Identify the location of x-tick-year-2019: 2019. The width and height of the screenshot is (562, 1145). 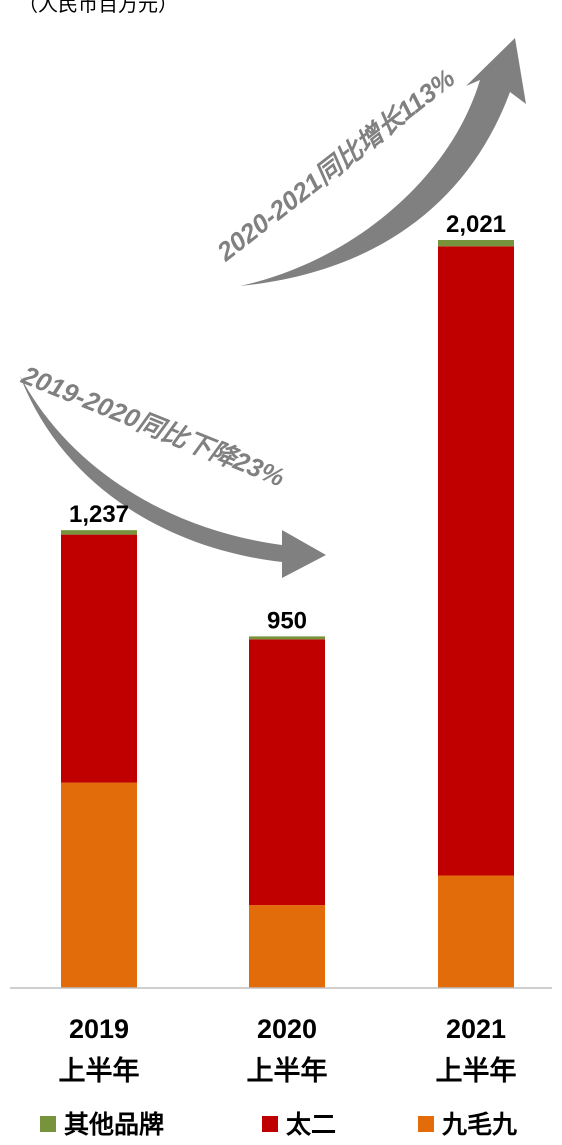
(99, 1029).